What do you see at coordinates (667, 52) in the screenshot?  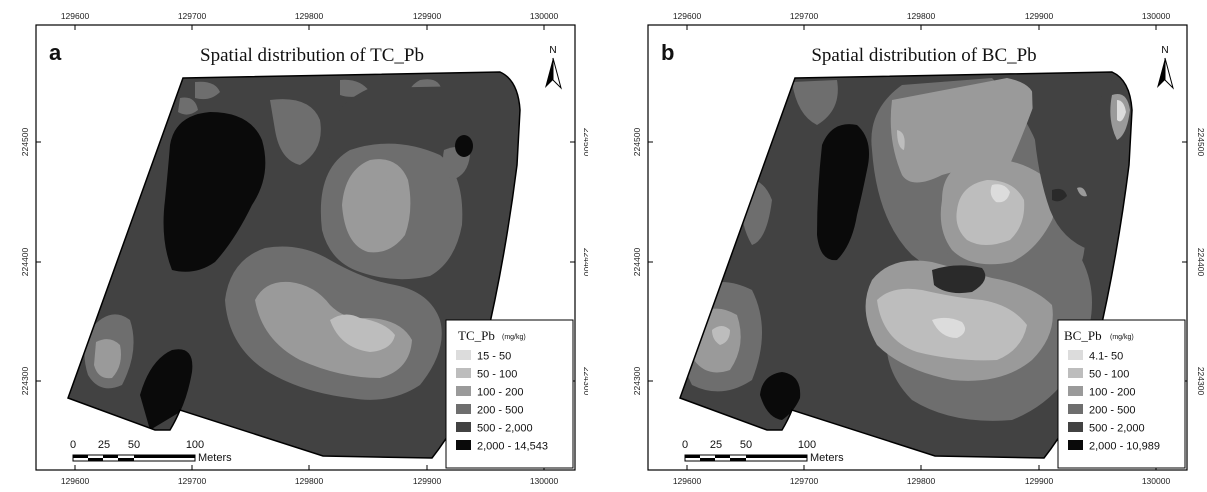 I see `panel-letter: b` at bounding box center [667, 52].